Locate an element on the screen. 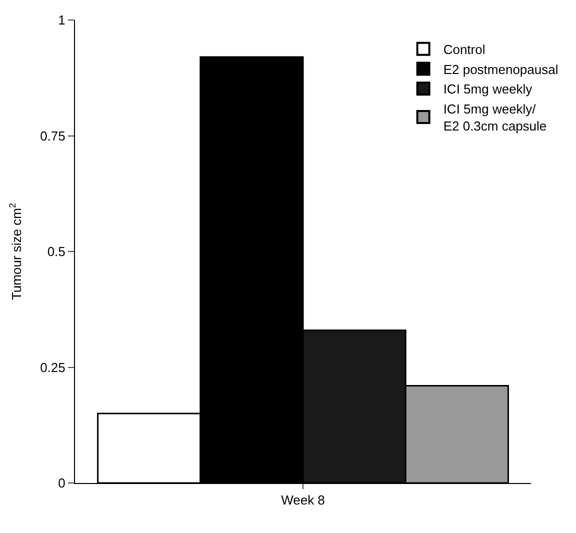 This screenshot has width=576, height=533. y-tick-label: 0.25 is located at coordinates (53, 367).